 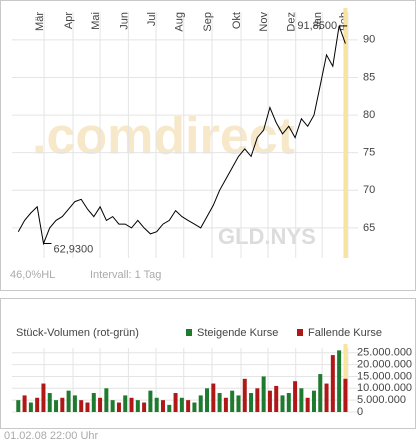 What do you see at coordinates (369, 40) in the screenshot?
I see `y-tick-label: 90` at bounding box center [369, 40].